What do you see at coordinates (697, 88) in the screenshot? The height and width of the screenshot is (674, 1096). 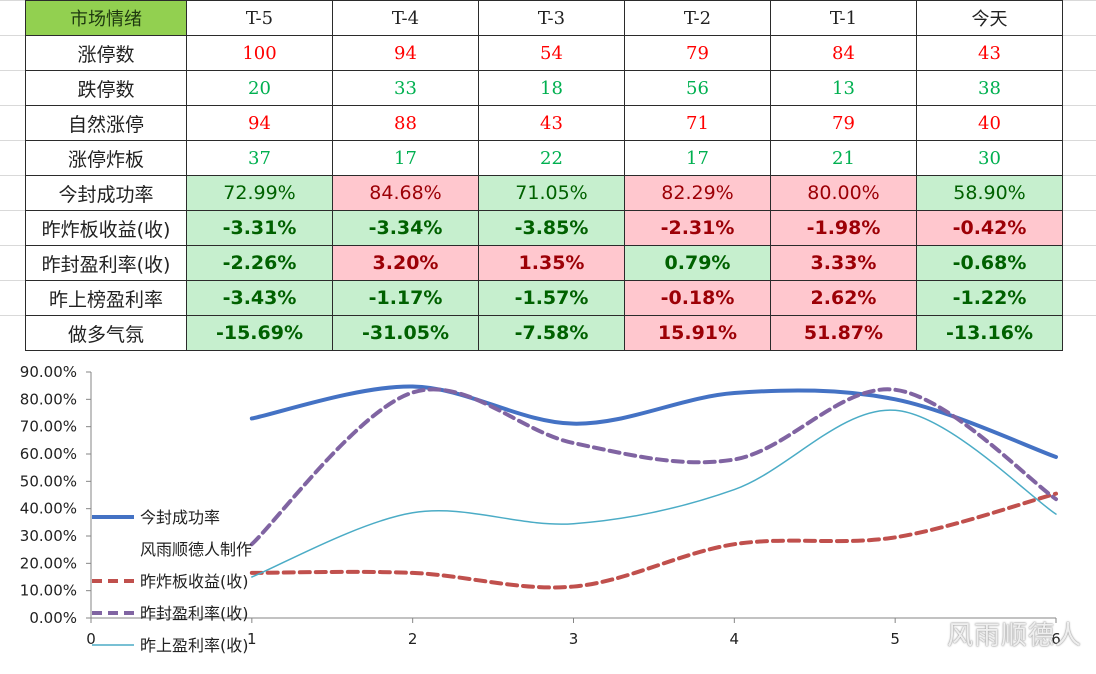 I see `table-cell: 56` at bounding box center [697, 88].